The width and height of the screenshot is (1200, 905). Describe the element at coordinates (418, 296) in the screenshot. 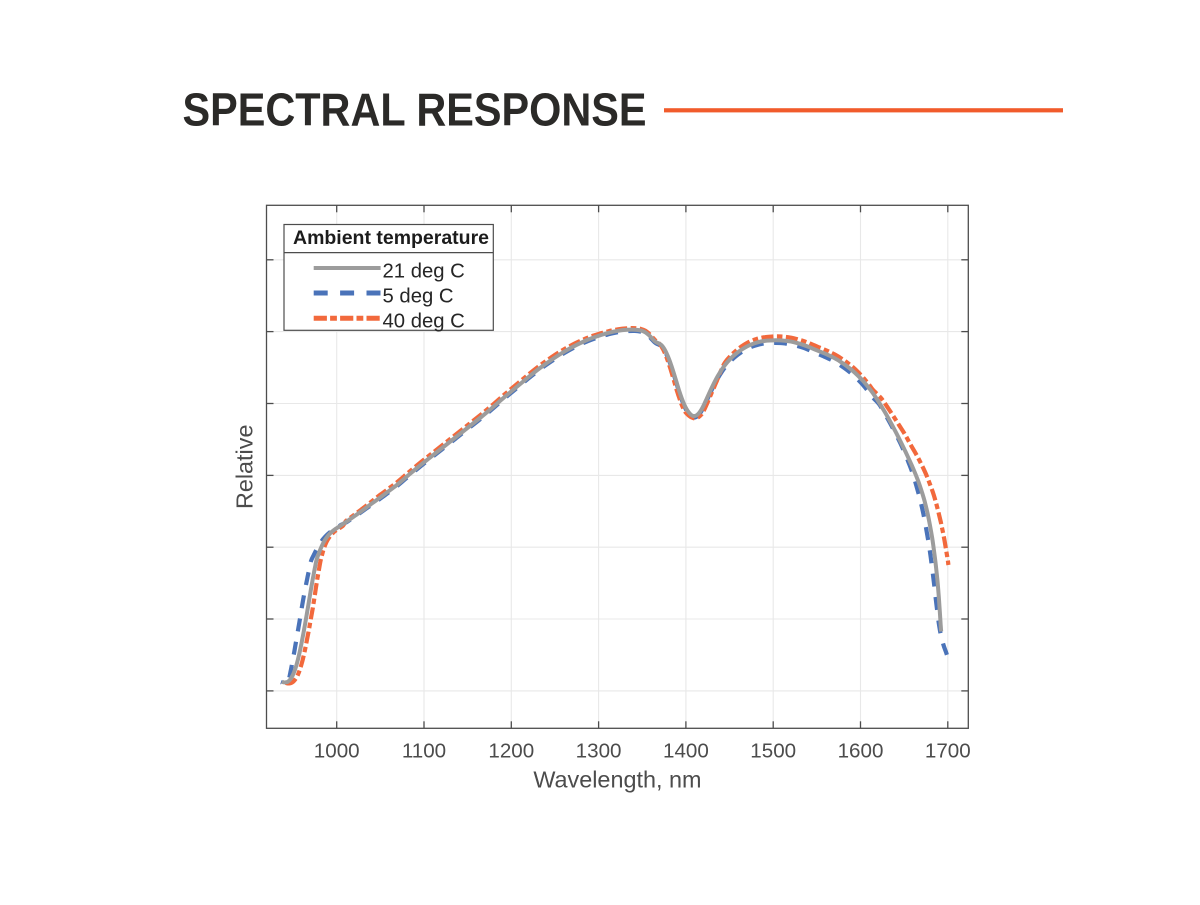

I see `svg-text: 5 deg C` at that location.